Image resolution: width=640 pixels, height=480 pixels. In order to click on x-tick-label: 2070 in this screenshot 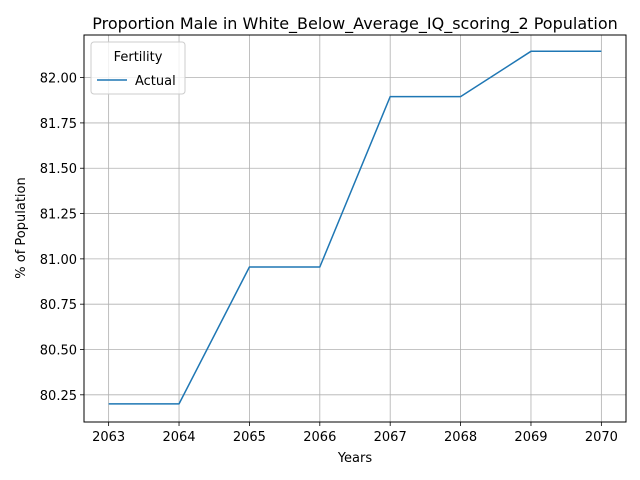, I will do `click(601, 437)`.